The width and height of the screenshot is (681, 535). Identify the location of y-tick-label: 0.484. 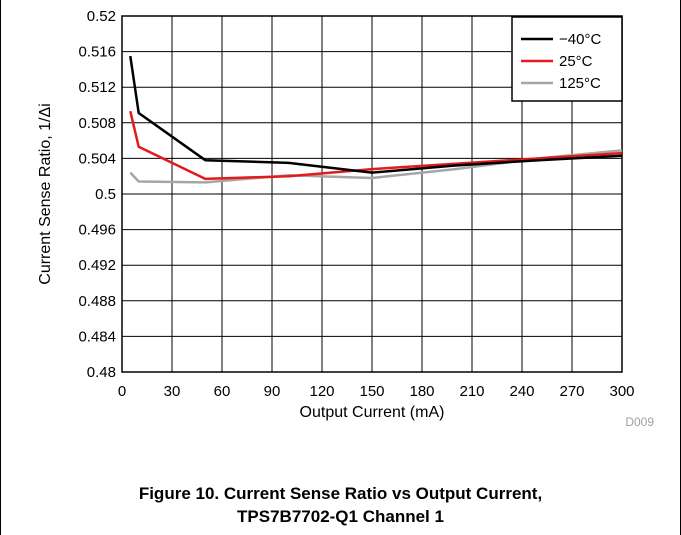
(97, 336).